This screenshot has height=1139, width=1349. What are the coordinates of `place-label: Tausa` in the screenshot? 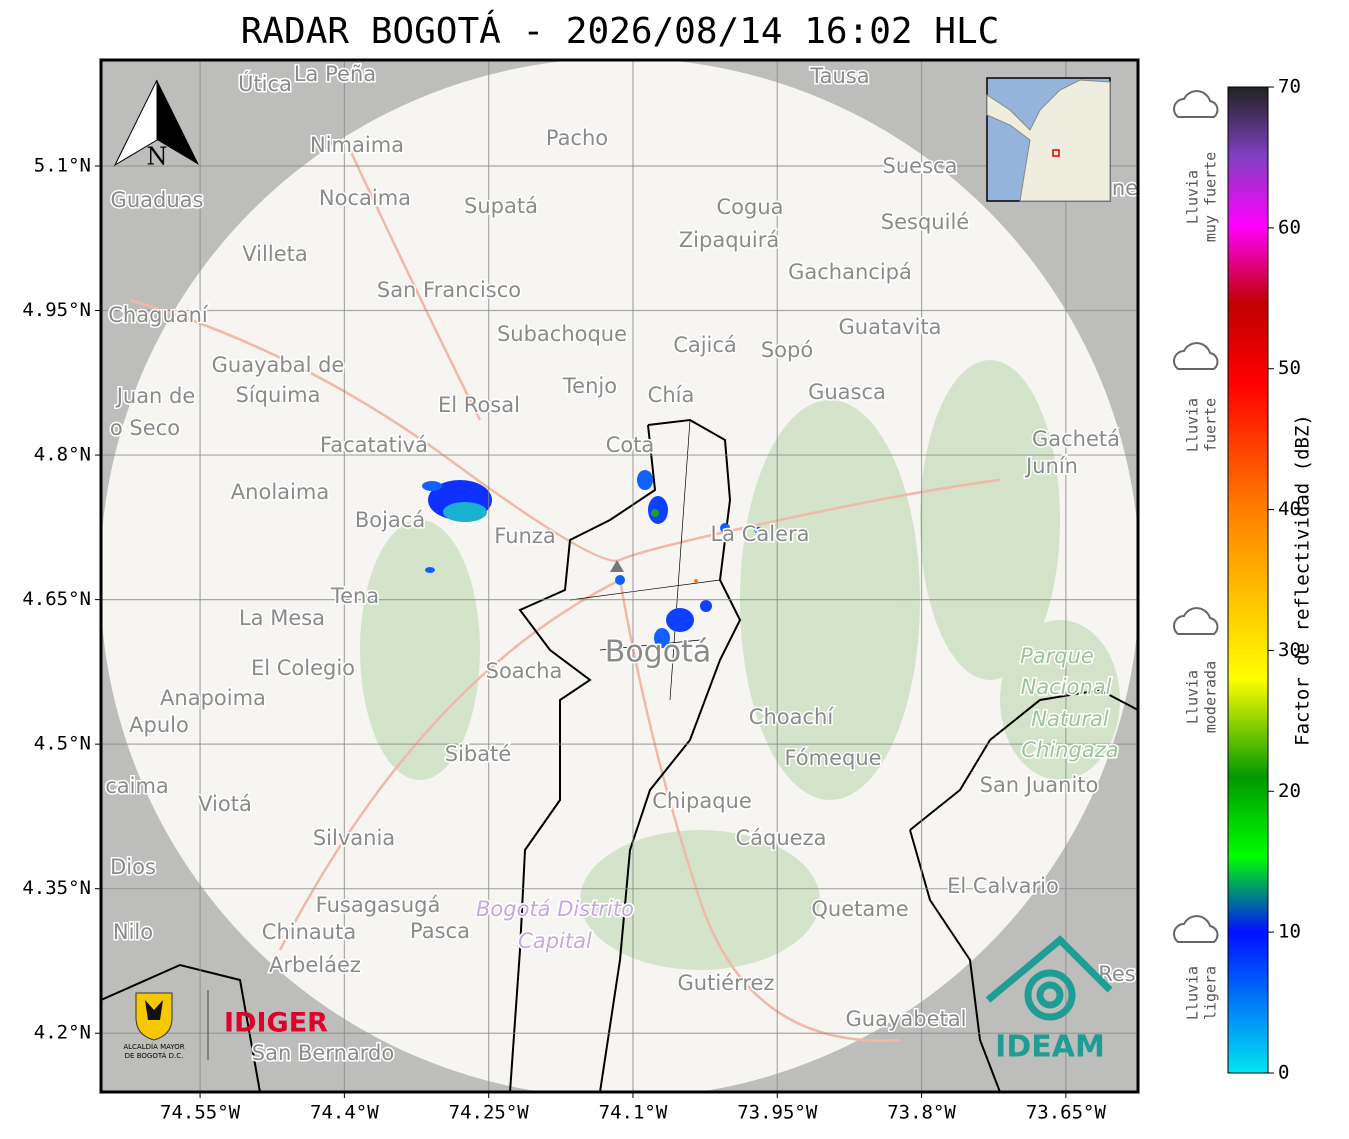 It's located at (839, 76).